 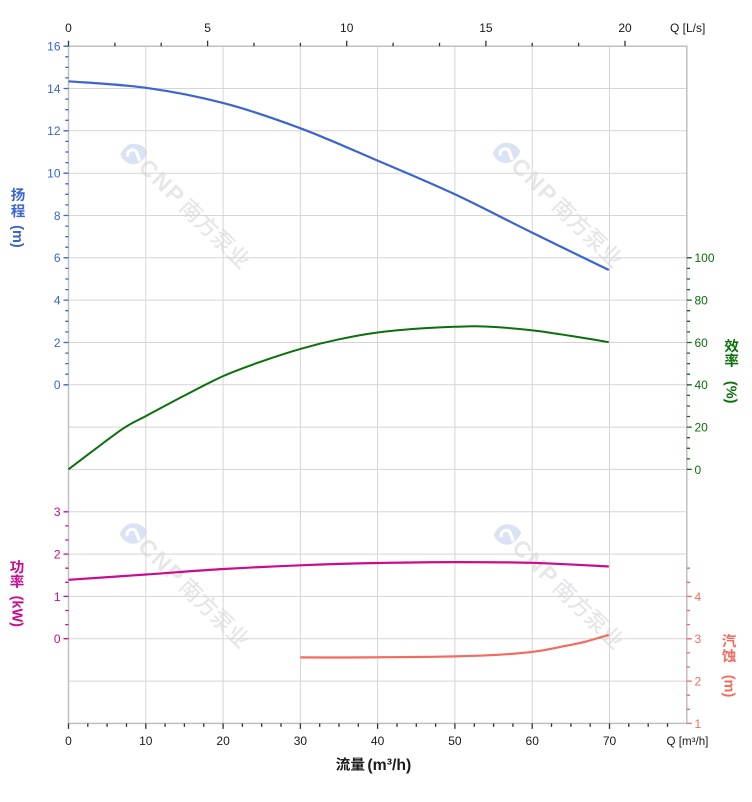 I want to click on svg-text: 100, so click(x=705, y=258).